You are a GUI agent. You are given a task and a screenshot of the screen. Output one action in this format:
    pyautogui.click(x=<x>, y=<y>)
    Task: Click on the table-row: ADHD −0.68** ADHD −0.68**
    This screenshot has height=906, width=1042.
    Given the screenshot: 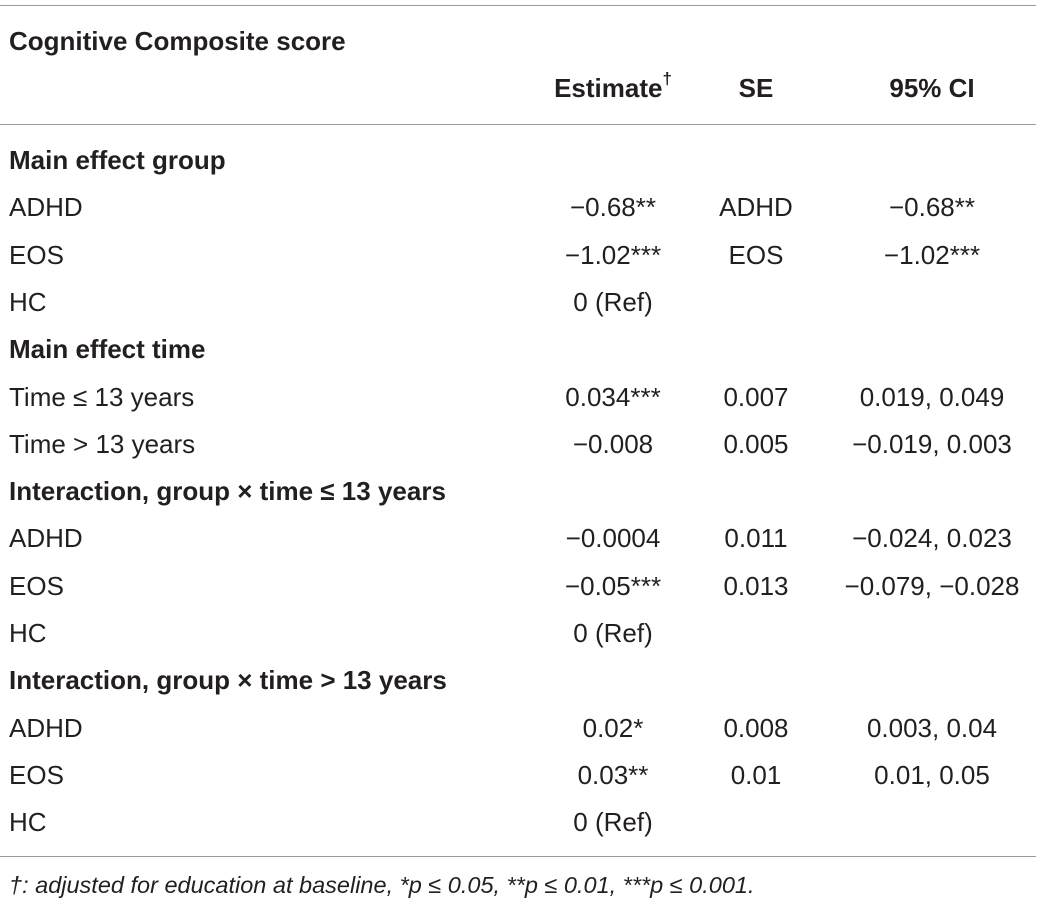 What is the action you would take?
    pyautogui.click(x=521, y=207)
    